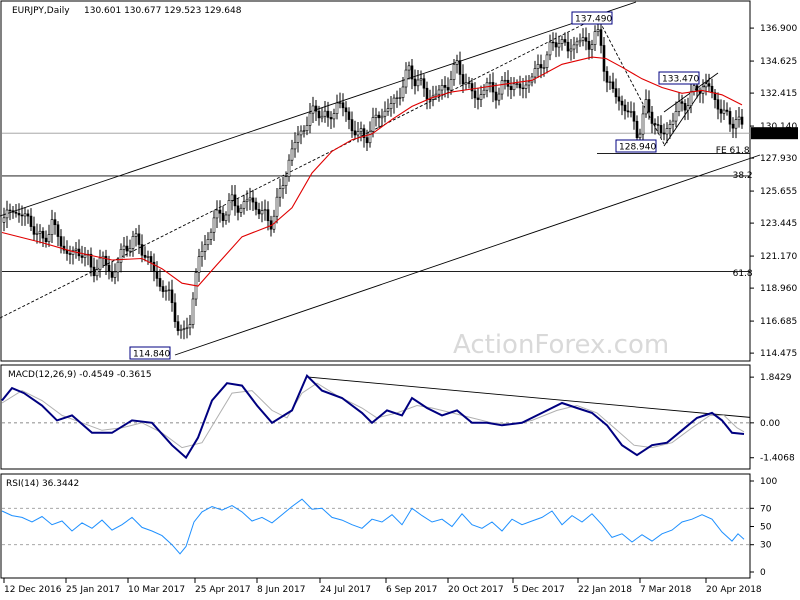 This screenshot has height=600, width=800. What do you see at coordinates (778, 29) in the screenshot?
I see `price-y-tick-label: 136.900` at bounding box center [778, 29].